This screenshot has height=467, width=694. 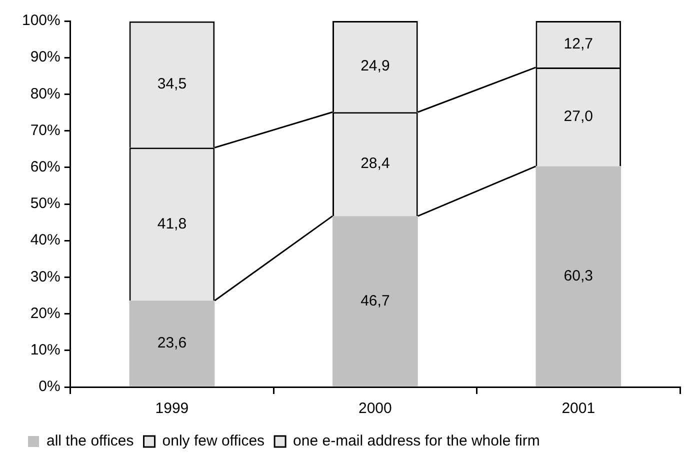 I want to click on data-label: 28,4, so click(x=375, y=163).